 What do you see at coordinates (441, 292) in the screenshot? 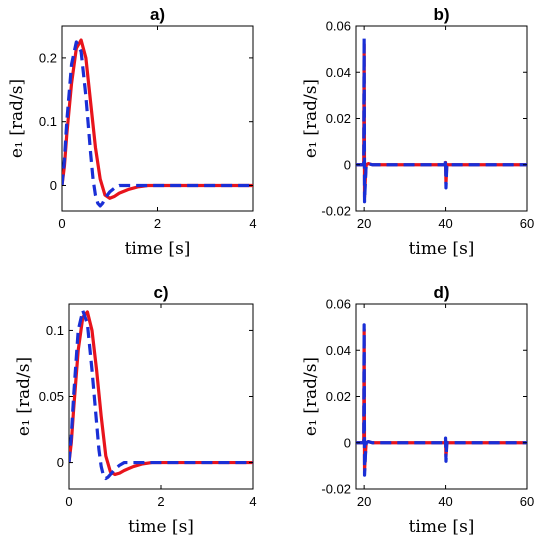
I see `panel-title: d)` at bounding box center [441, 292].